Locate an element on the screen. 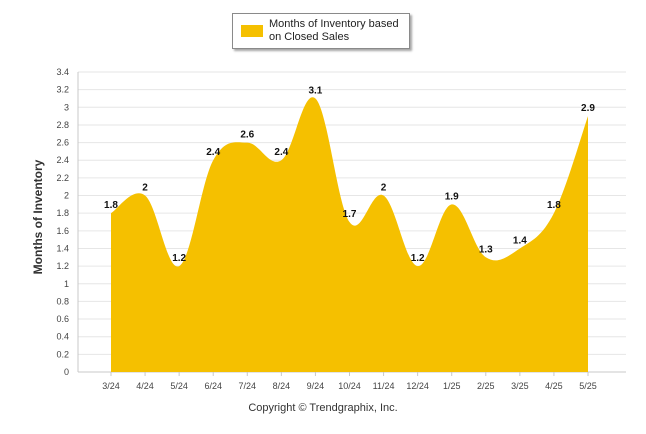  data-label: 2.9 is located at coordinates (588, 108).